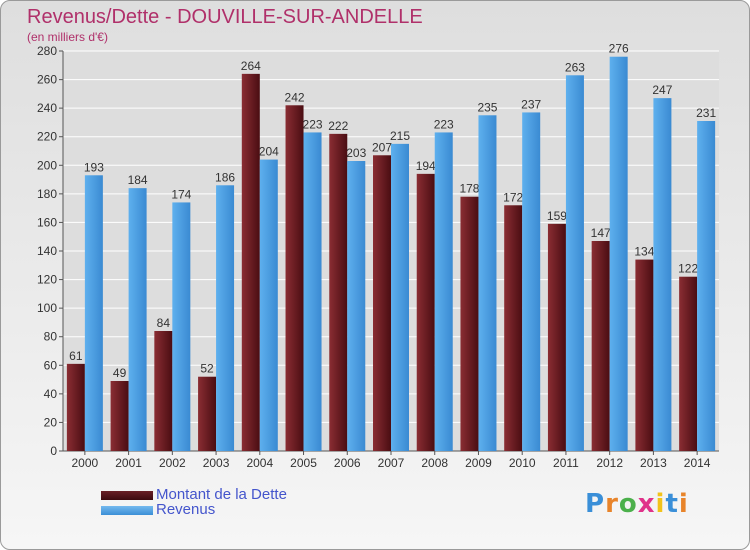 The width and height of the screenshot is (750, 550). I want to click on y-tick-label: 80, so click(51, 337).